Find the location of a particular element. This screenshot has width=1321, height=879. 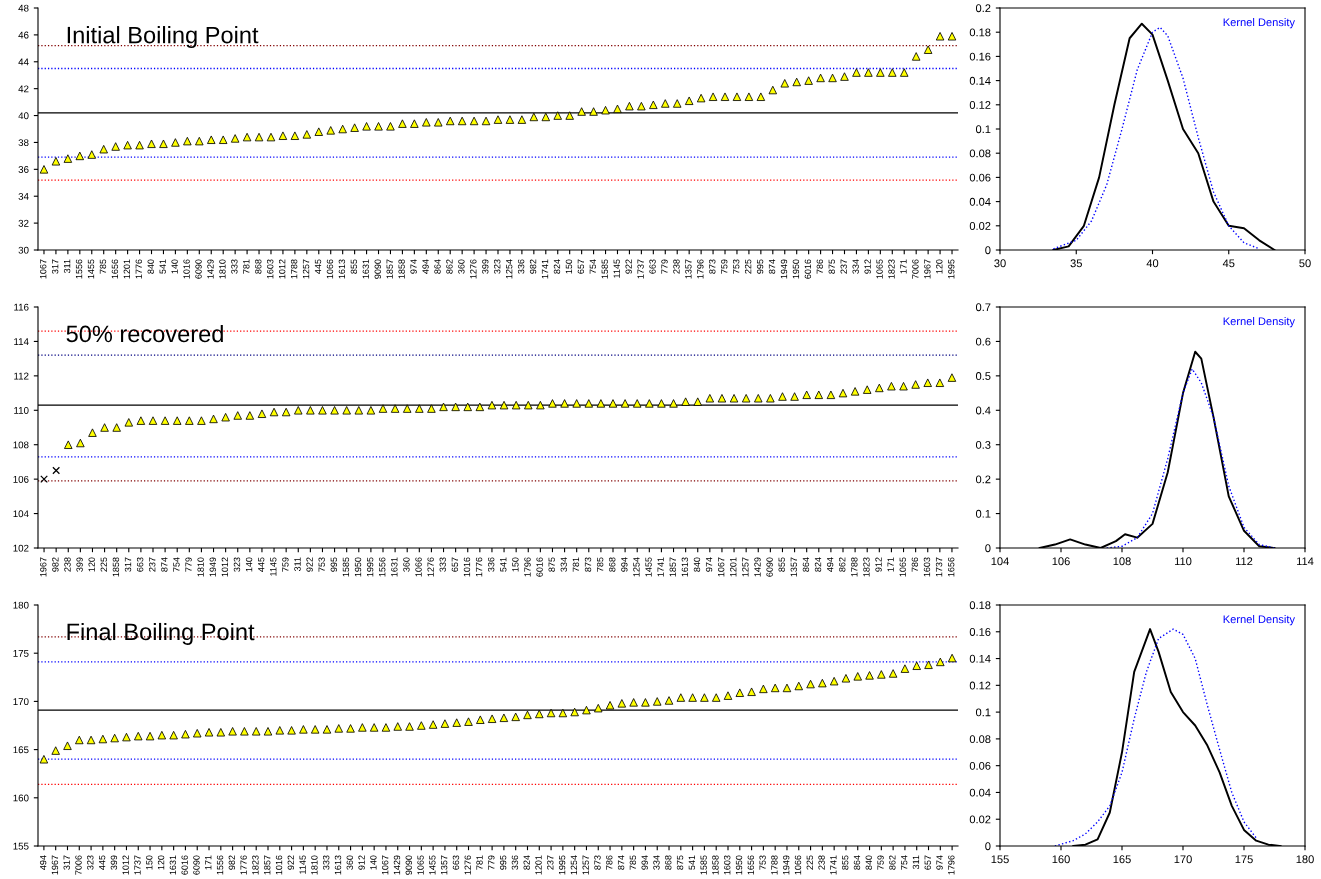

text: Final Boiling Point is located at coordinates (161, 633).